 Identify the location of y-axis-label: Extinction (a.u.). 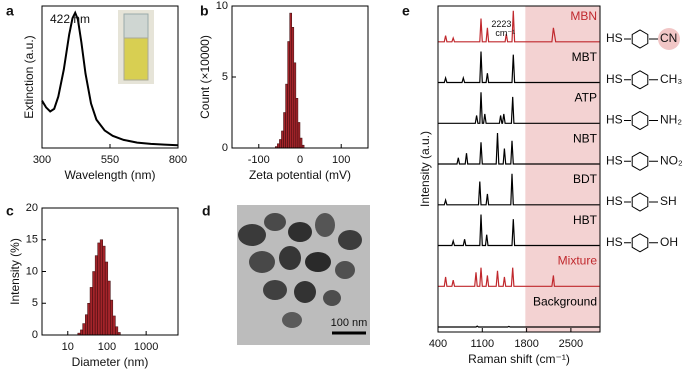
(29, 76).